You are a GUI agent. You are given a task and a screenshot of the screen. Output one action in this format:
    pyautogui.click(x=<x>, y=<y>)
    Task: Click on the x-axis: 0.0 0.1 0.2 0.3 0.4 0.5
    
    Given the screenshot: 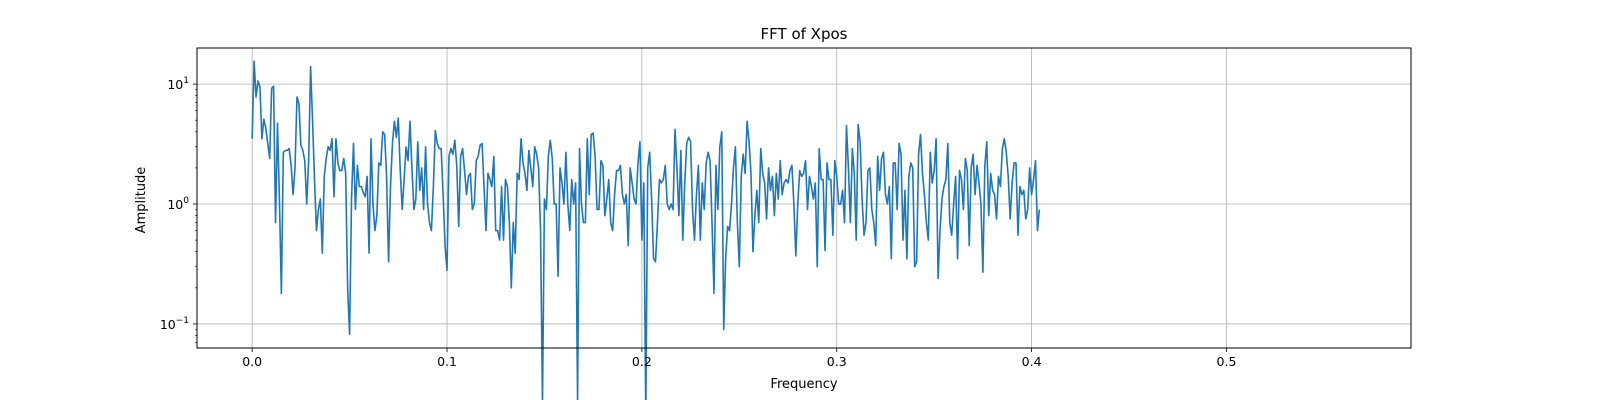 What is the action you would take?
    pyautogui.click(x=739, y=358)
    